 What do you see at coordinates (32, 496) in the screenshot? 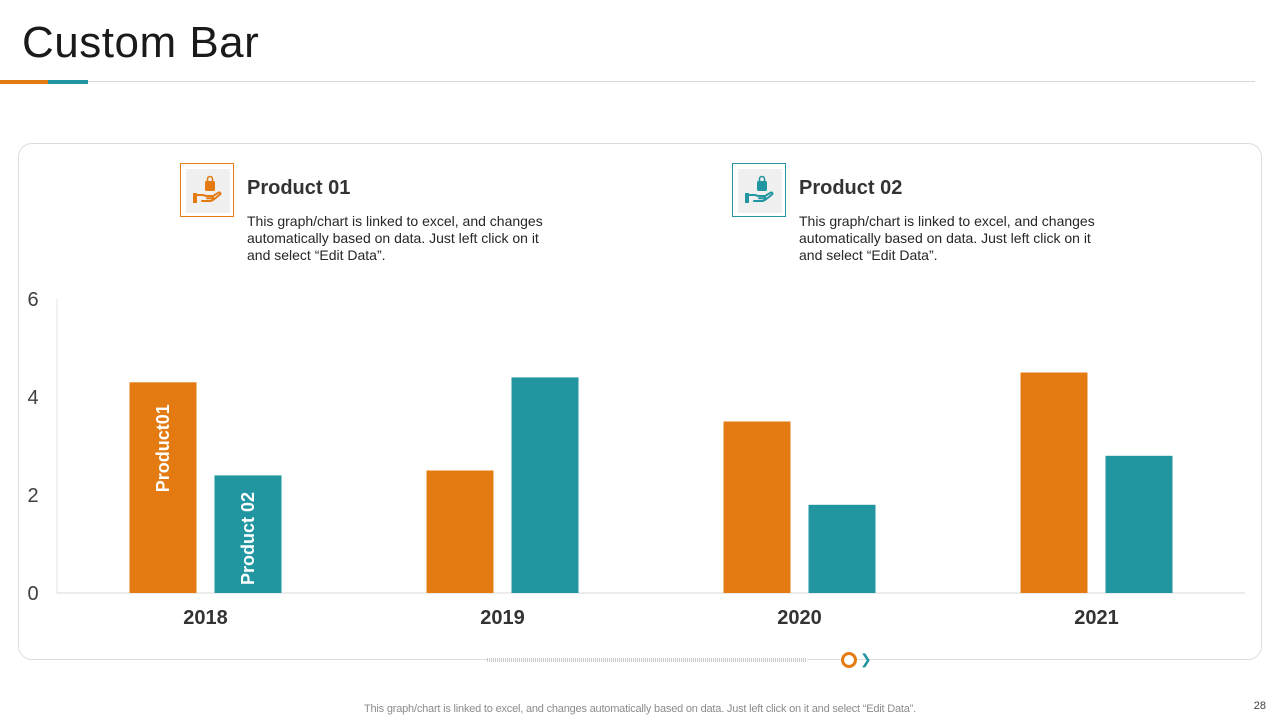
I see `y-tick-label: 2` at bounding box center [32, 496].